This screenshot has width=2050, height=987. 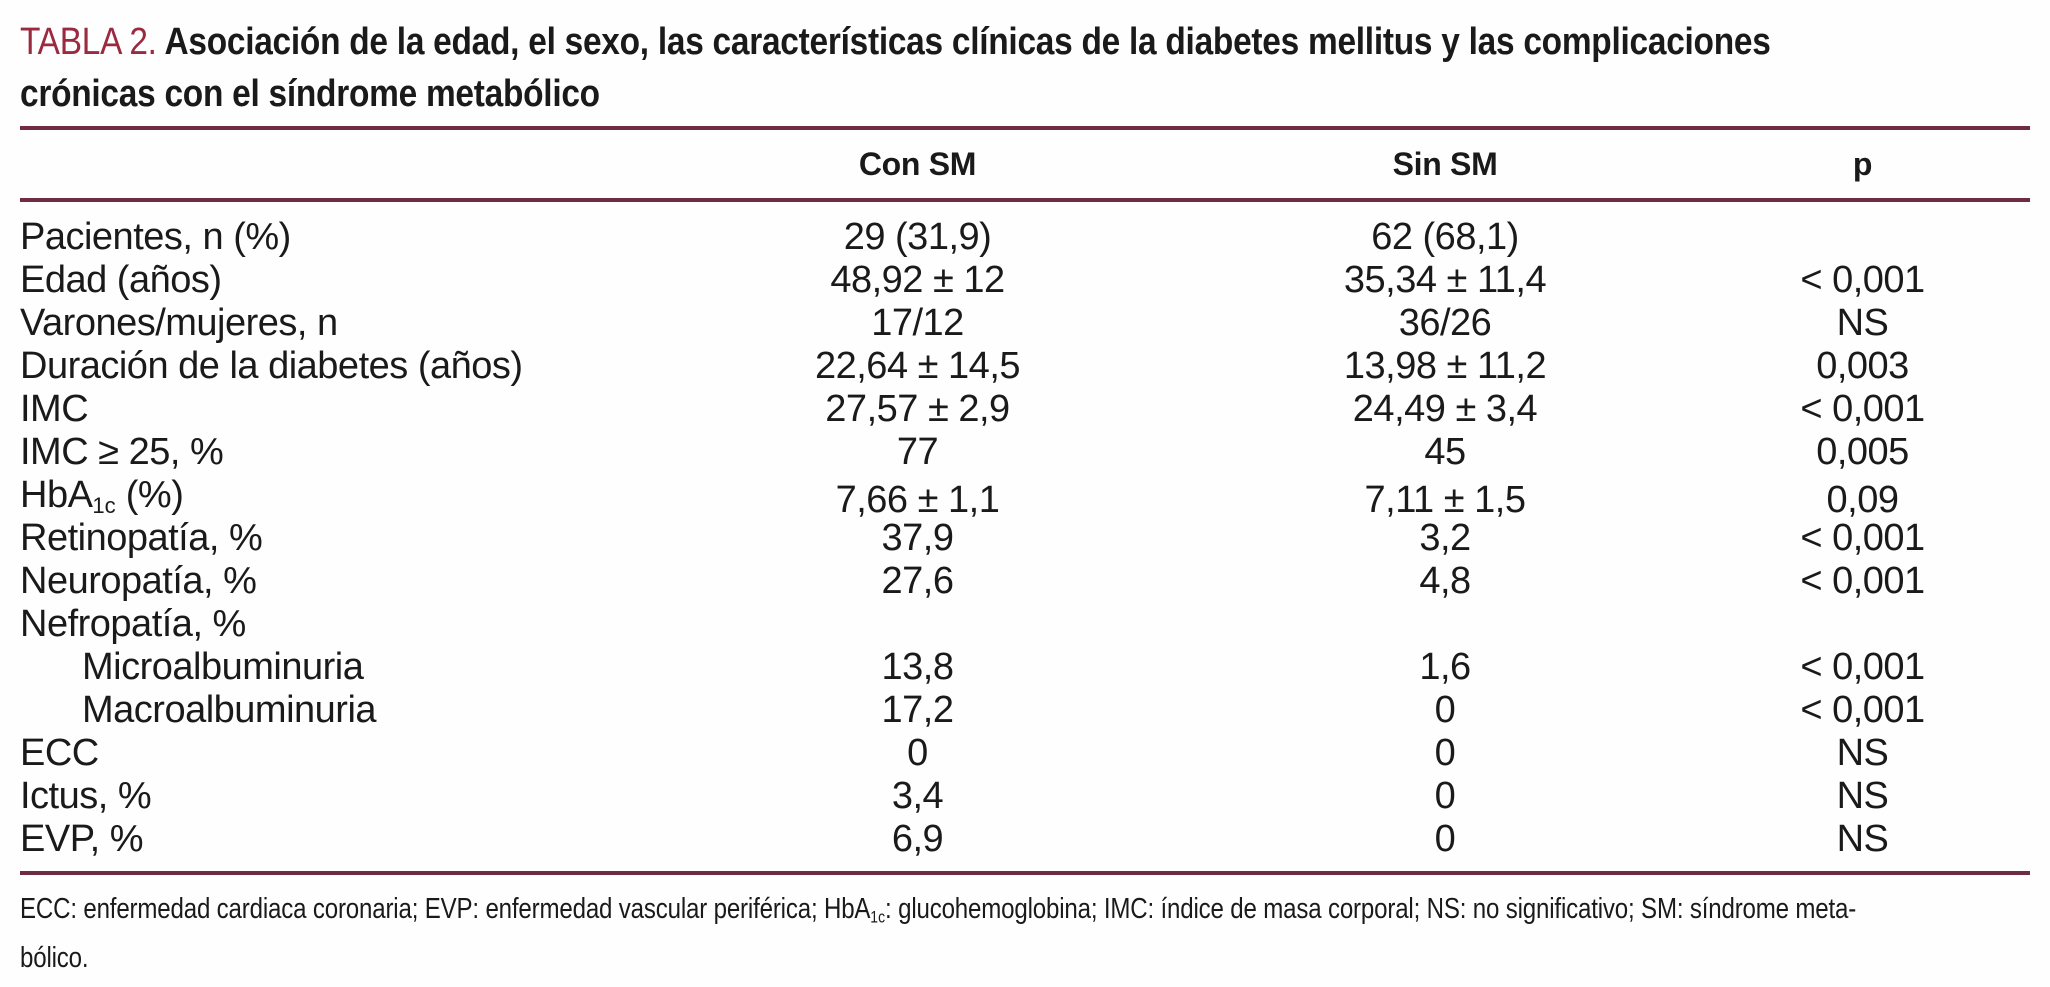 I want to click on value-con-sm: 27,6, so click(x=917, y=581).